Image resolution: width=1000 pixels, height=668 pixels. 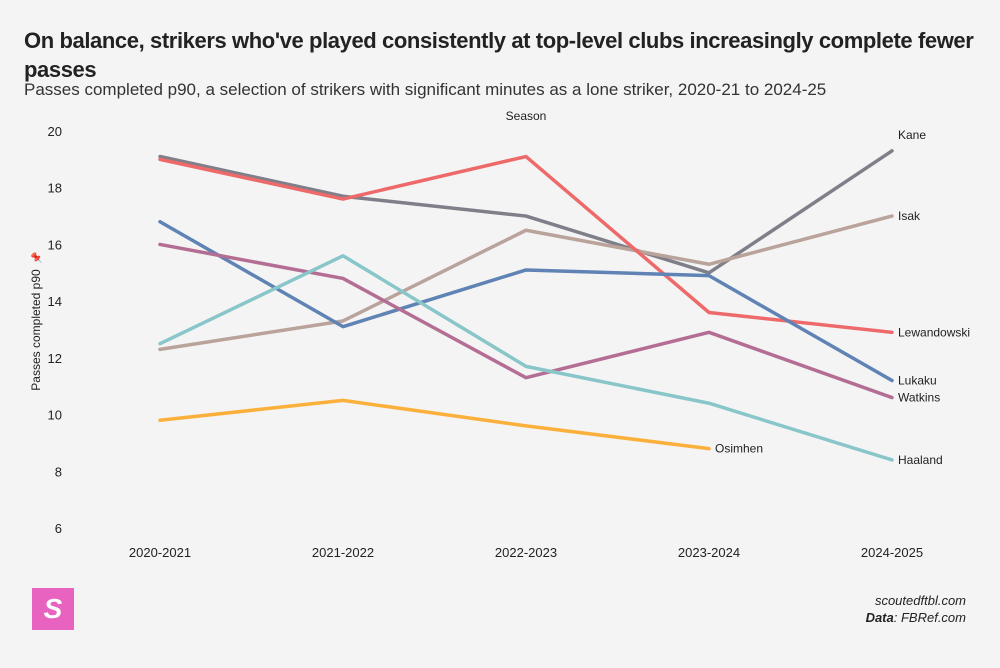 I want to click on data-credit: Data: FBRef.com, so click(x=915, y=617).